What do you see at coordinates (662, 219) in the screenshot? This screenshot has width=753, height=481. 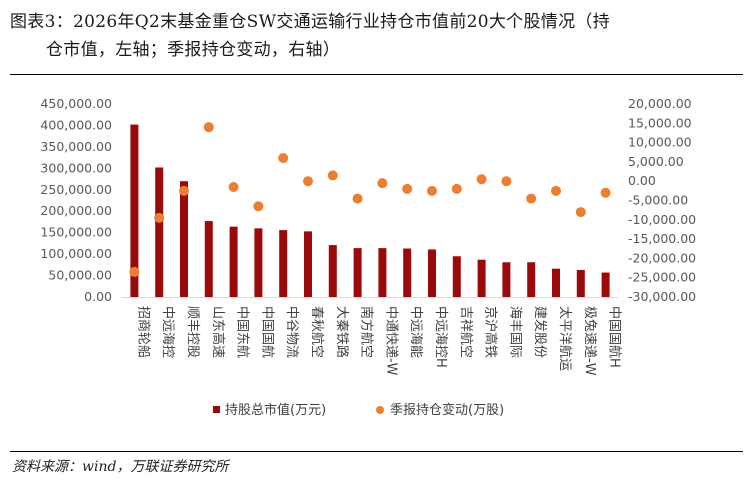 I see `right-axis-tick-label: -10,000.00` at bounding box center [662, 219].